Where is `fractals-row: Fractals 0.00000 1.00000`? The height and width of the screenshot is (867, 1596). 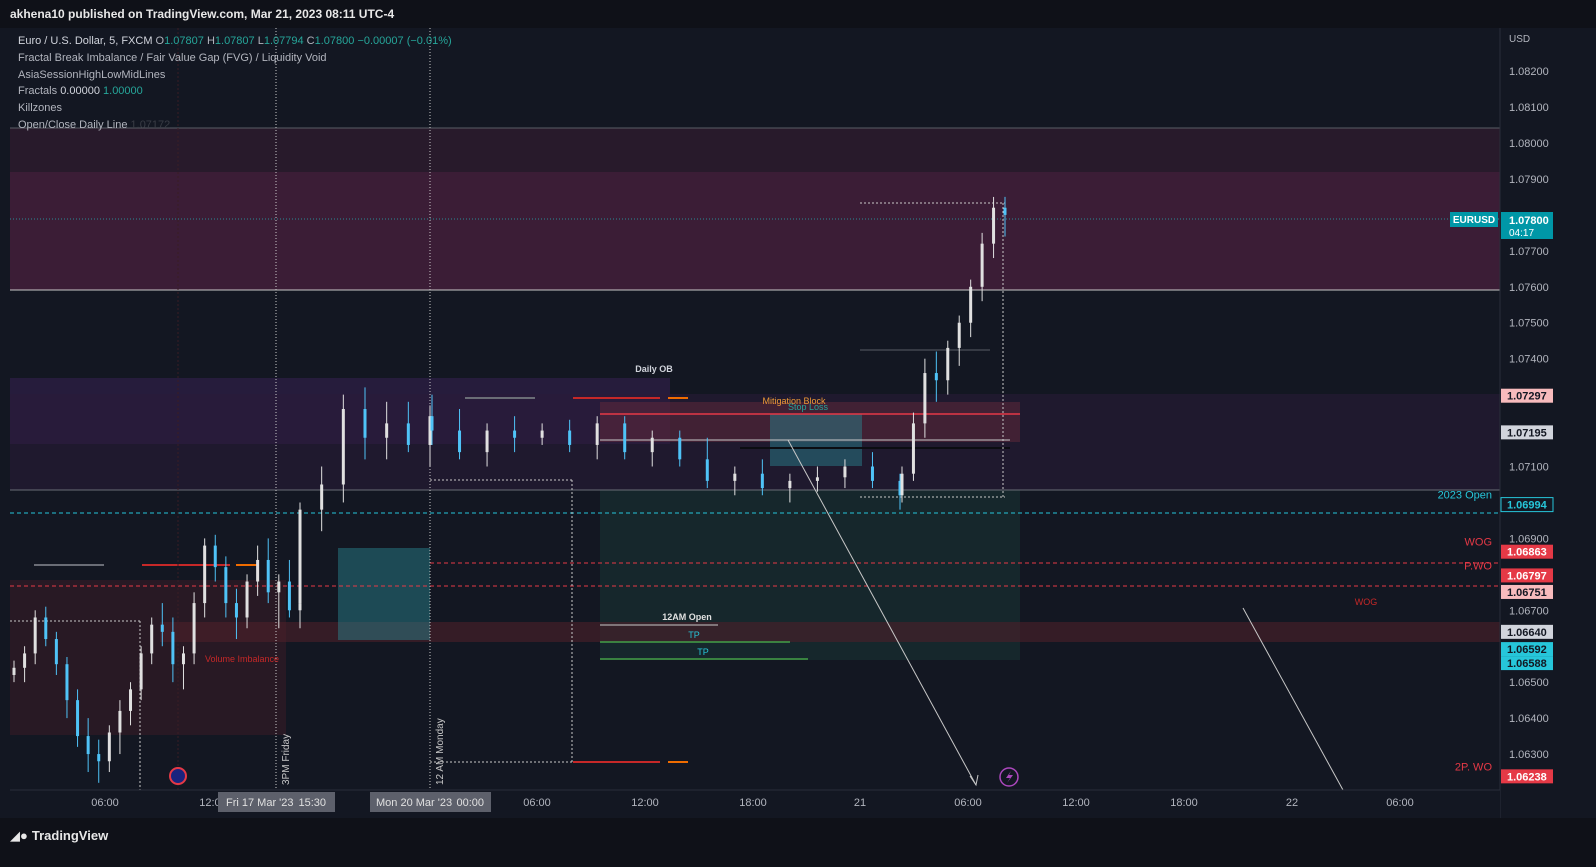 fractals-row: Fractals 0.00000 1.00000 is located at coordinates (235, 91).